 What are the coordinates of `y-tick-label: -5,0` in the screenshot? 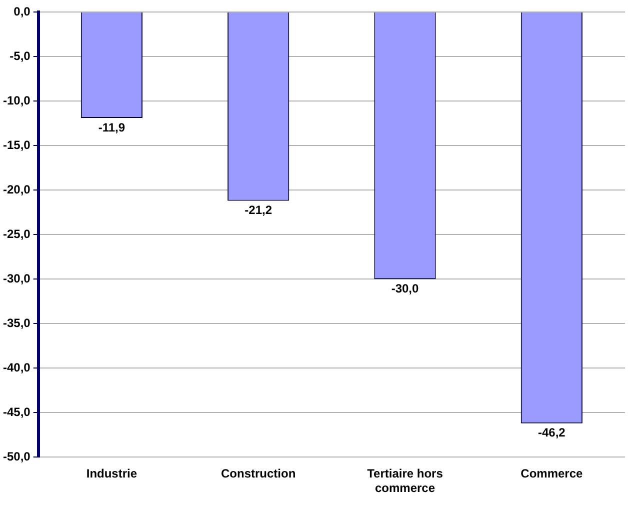 It's located at (20, 55).